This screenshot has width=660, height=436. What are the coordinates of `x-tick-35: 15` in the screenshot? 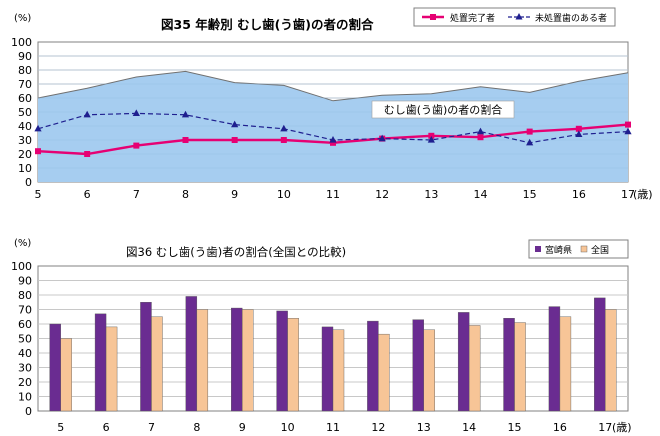 It's located at (530, 194).